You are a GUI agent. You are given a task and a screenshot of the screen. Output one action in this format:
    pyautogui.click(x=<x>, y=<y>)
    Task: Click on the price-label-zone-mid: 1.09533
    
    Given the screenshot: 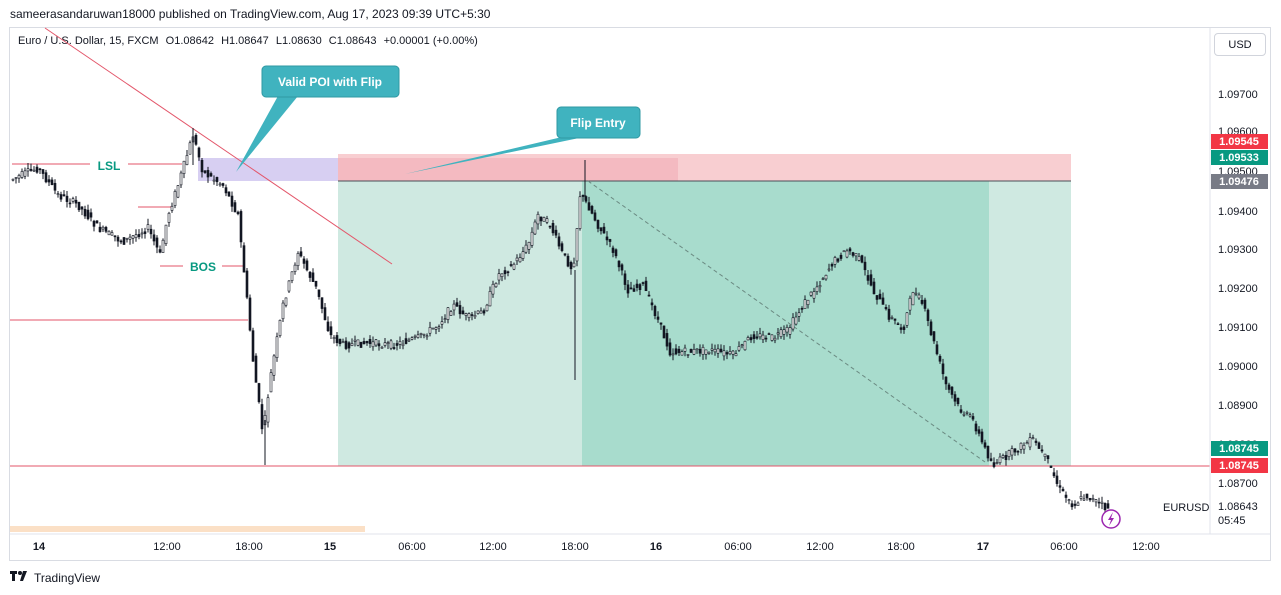 What is the action you would take?
    pyautogui.click(x=1239, y=158)
    